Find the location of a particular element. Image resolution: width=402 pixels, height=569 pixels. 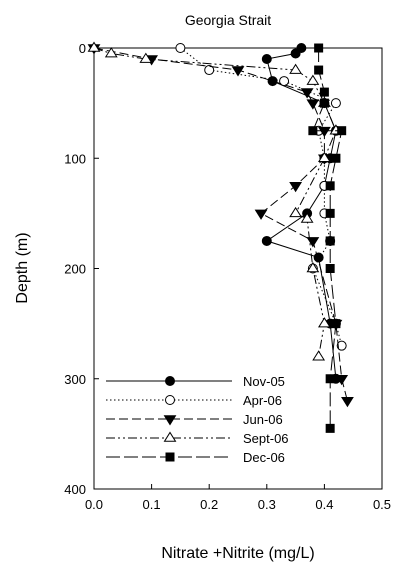

y-axis-label: Depth (m) is located at coordinates (22, 267).